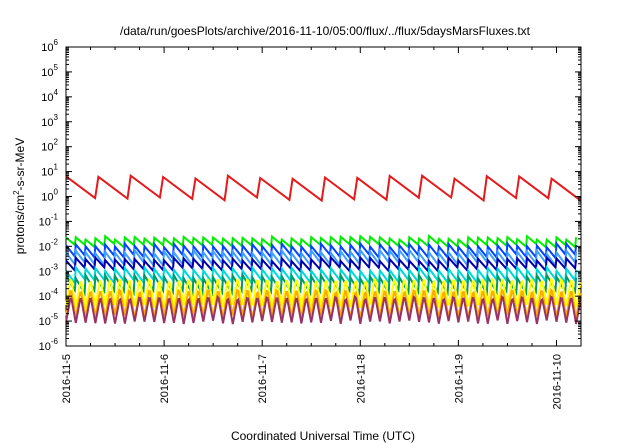 Image resolution: width=640 pixels, height=448 pixels. I want to click on y-tick-label-exponent: 4, so click(56, 92).